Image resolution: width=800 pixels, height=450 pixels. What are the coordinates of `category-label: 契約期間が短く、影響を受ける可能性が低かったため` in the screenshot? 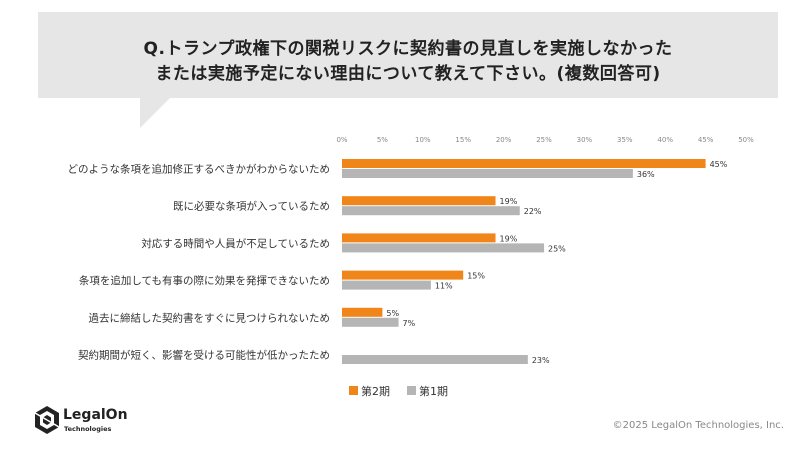 It's located at (204, 355).